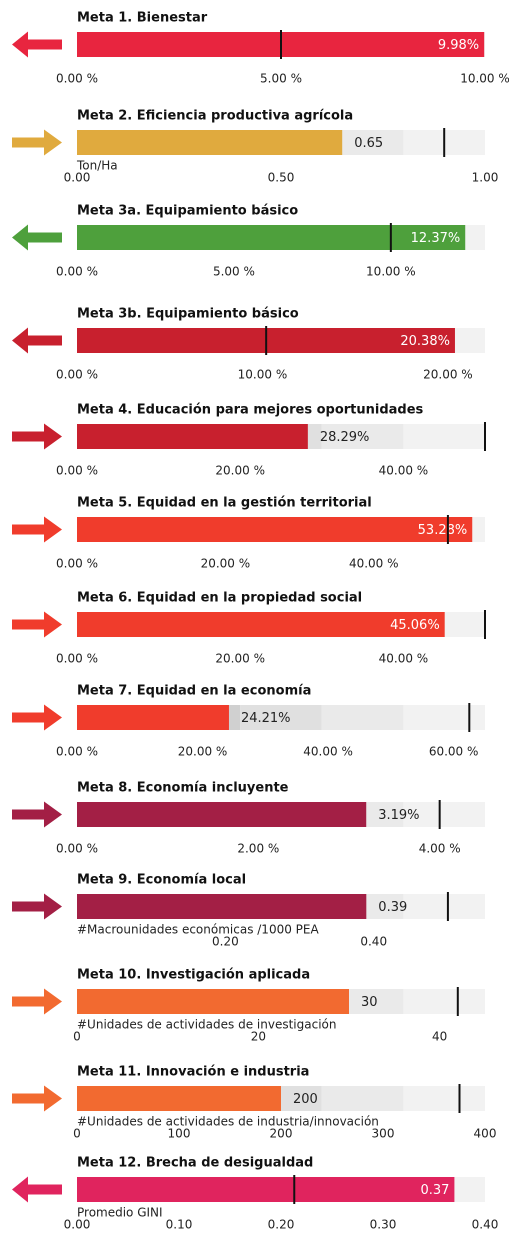 The width and height of the screenshot is (509, 1234). Describe the element at coordinates (415, 625) in the screenshot. I see `value-label: 45.06%` at that location.